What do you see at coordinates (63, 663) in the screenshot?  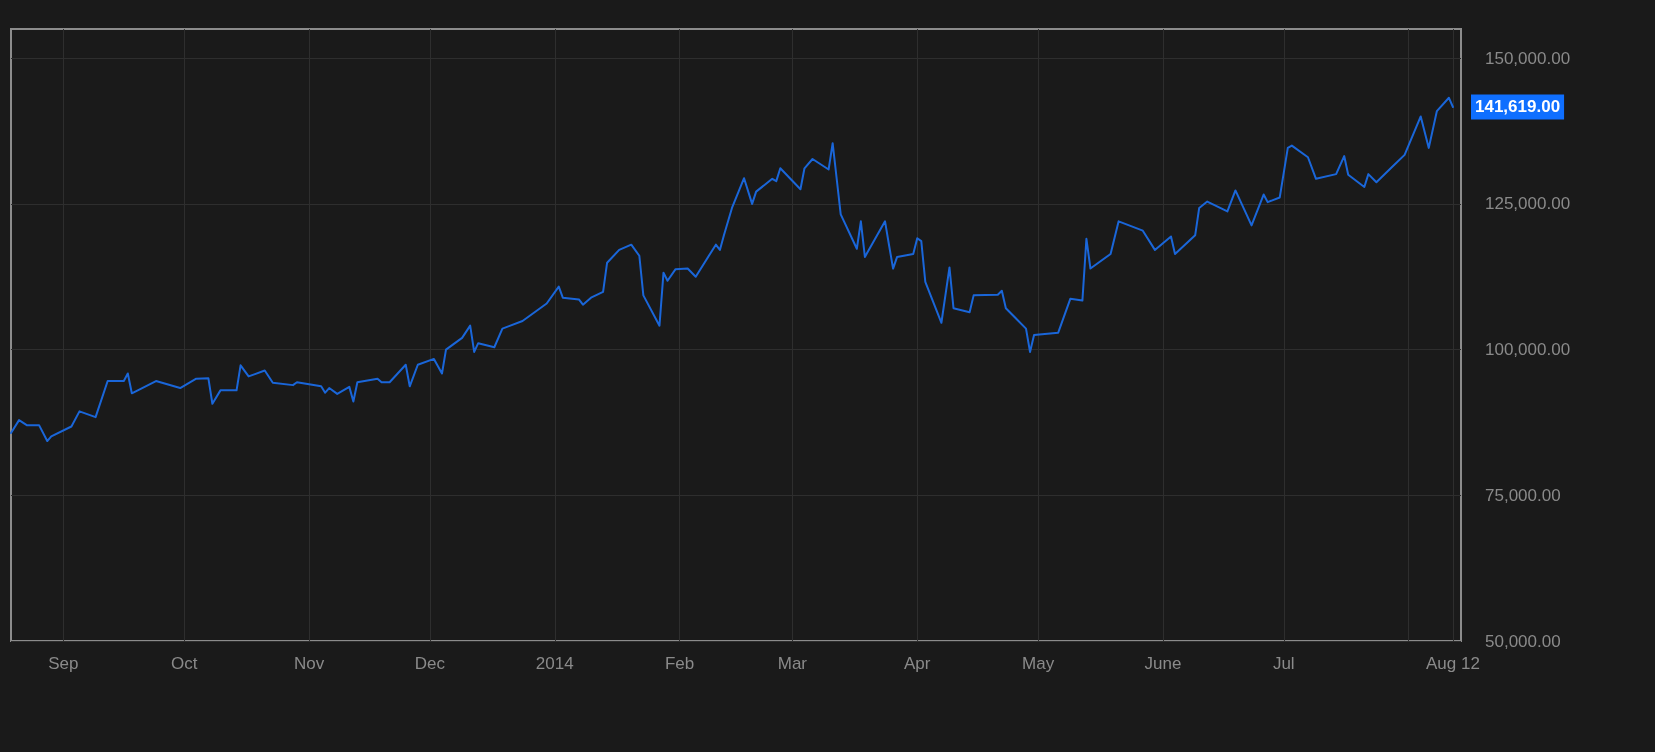 I see `x-tick-label: Sep` at bounding box center [63, 663].